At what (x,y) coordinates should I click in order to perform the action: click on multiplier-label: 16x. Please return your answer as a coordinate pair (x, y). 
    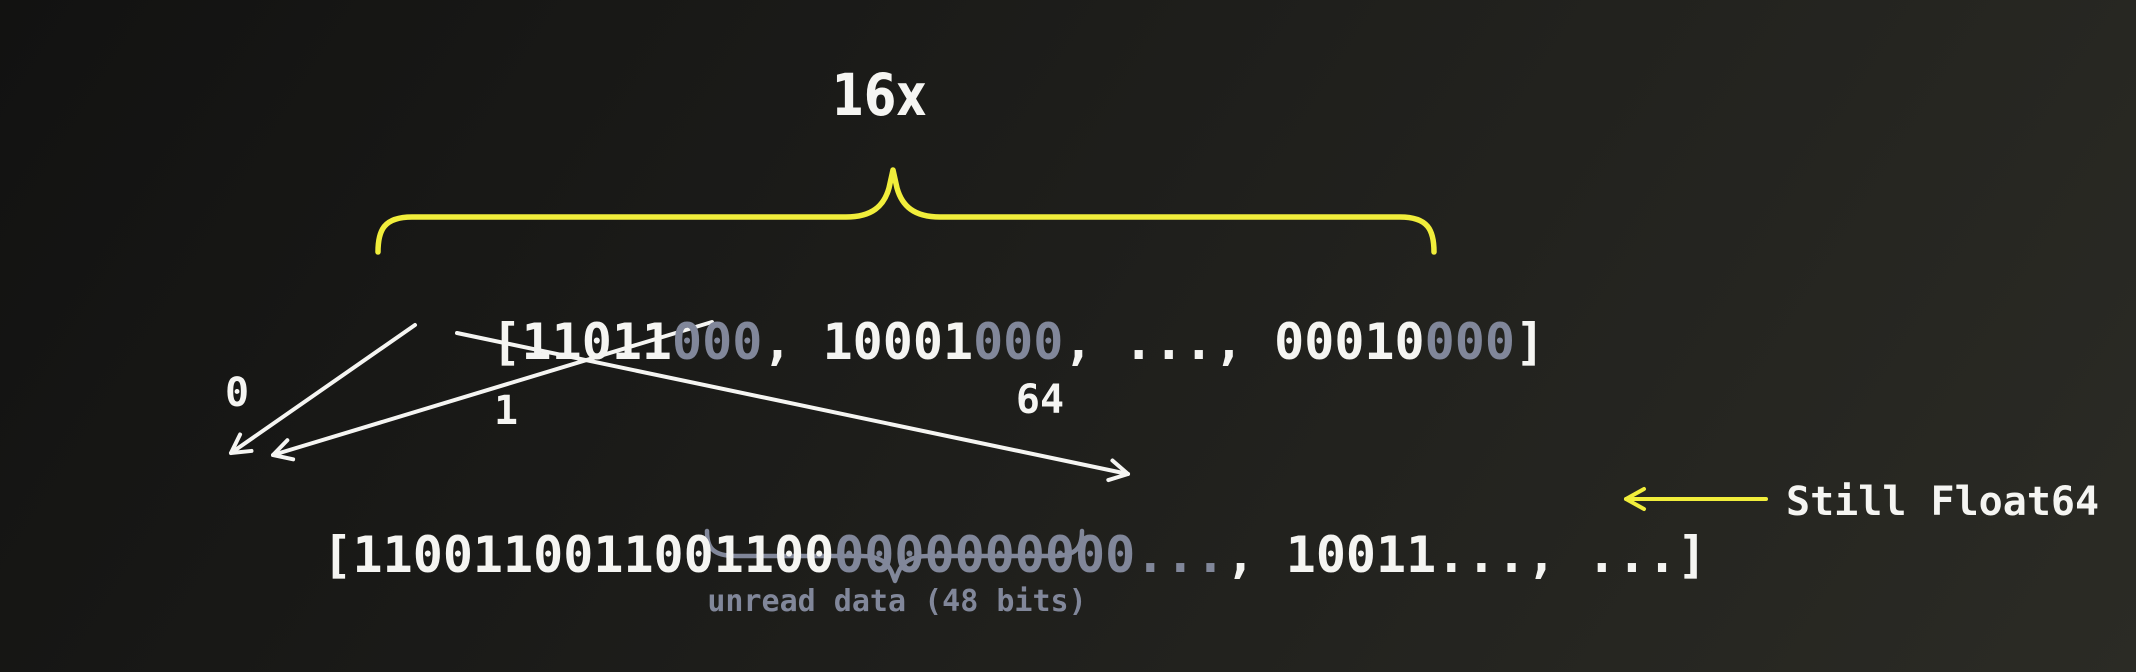
    Looking at the image, I should click on (879, 95).